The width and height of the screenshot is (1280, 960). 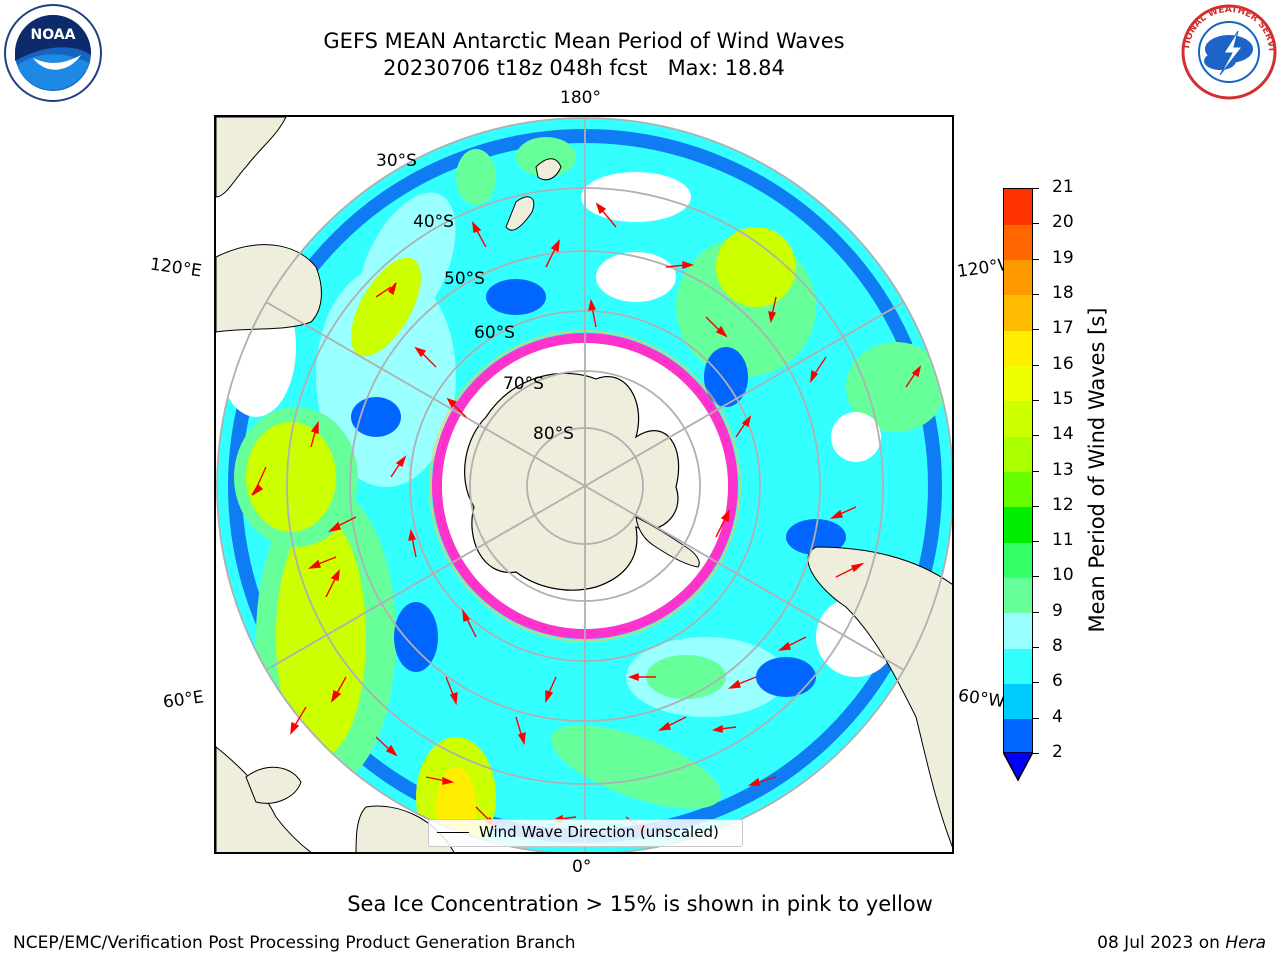 What do you see at coordinates (1057, 646) in the screenshot?
I see `colorbar-tick-label: 8` at bounding box center [1057, 646].